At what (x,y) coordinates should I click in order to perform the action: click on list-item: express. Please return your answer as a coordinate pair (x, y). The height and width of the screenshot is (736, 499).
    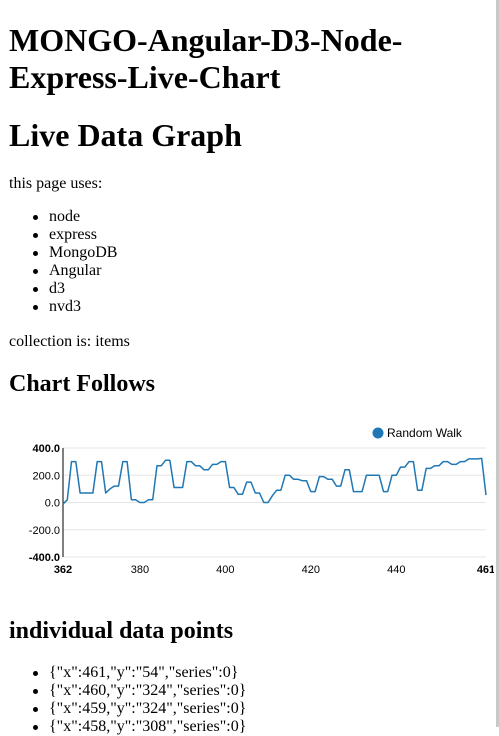
    Looking at the image, I should click on (63, 235).